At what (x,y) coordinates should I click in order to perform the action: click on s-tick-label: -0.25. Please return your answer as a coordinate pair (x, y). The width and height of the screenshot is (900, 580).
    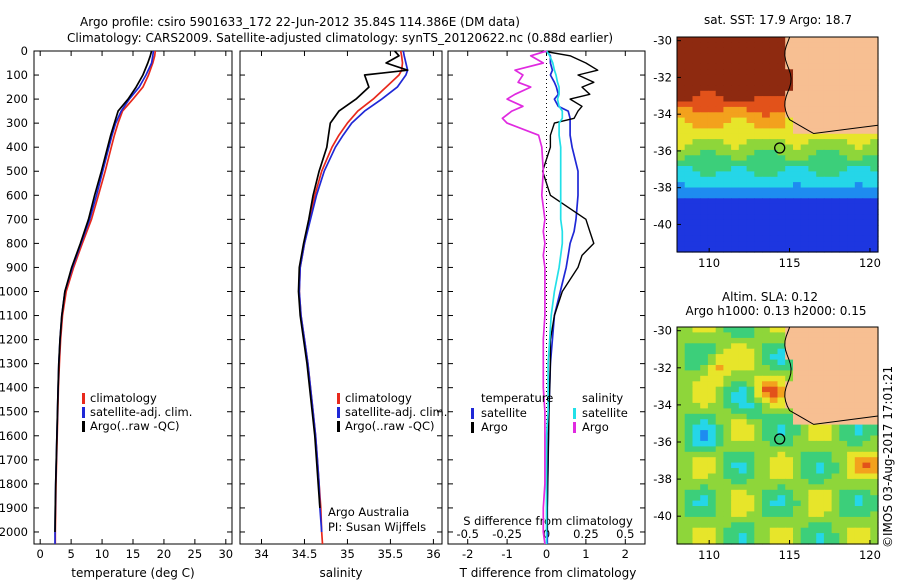
    Looking at the image, I should click on (507, 534).